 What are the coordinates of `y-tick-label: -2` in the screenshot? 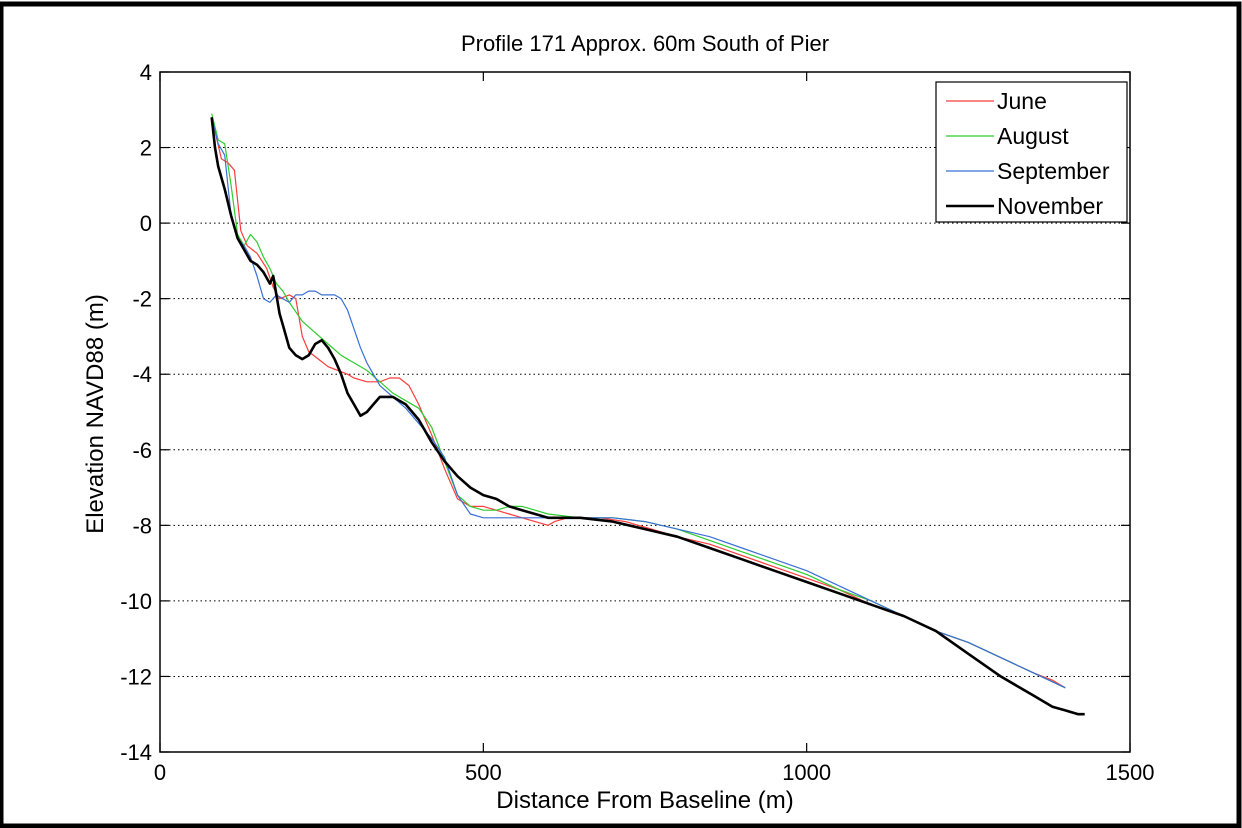 It's located at (142, 299).